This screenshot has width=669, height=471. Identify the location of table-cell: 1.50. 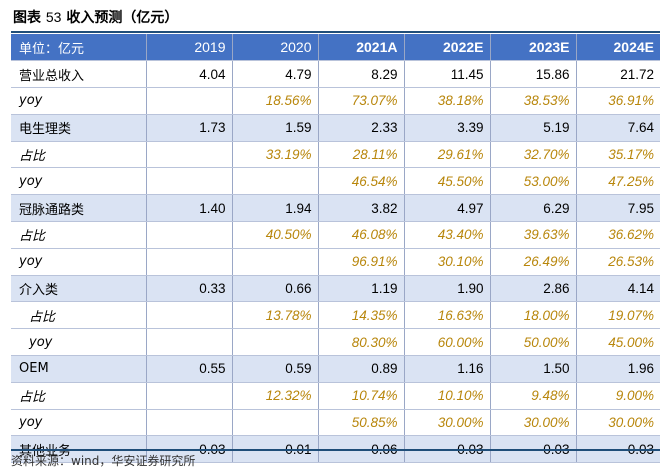
(533, 369).